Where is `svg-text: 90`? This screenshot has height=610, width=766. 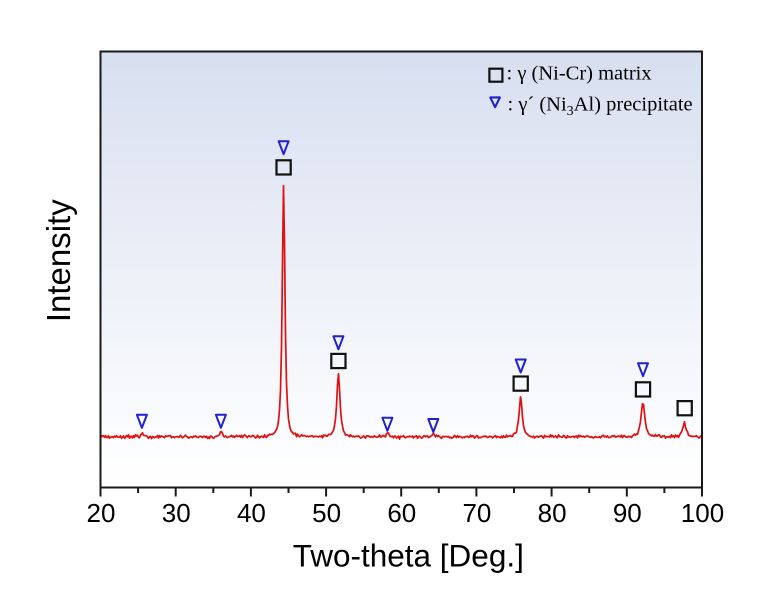 svg-text: 90 is located at coordinates (627, 513).